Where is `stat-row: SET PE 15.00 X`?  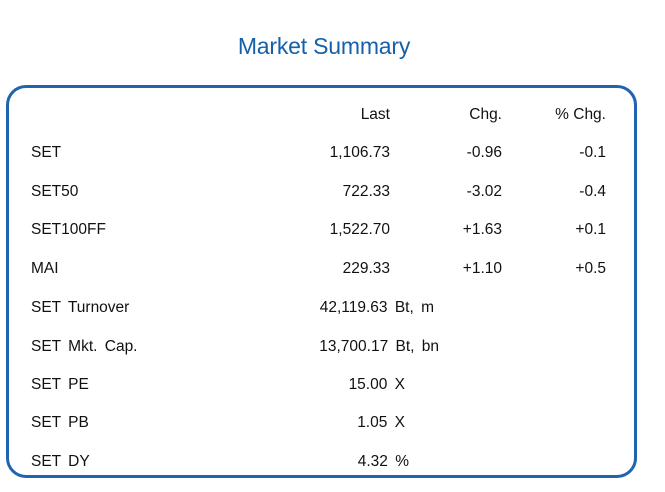 stat-row: SET PE 15.00 X is located at coordinates (332, 385).